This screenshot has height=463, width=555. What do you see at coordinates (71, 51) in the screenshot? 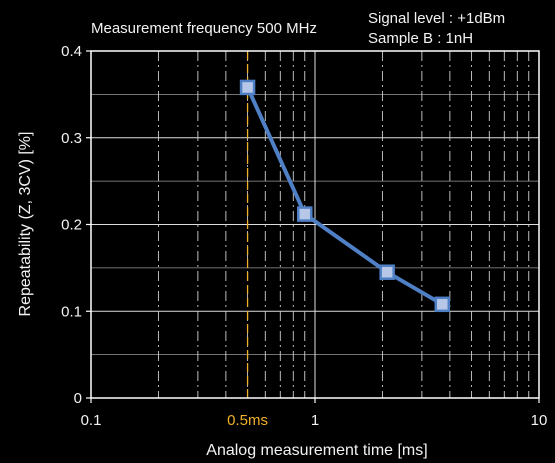
I see `y-tick-label: 0.4` at bounding box center [71, 51].